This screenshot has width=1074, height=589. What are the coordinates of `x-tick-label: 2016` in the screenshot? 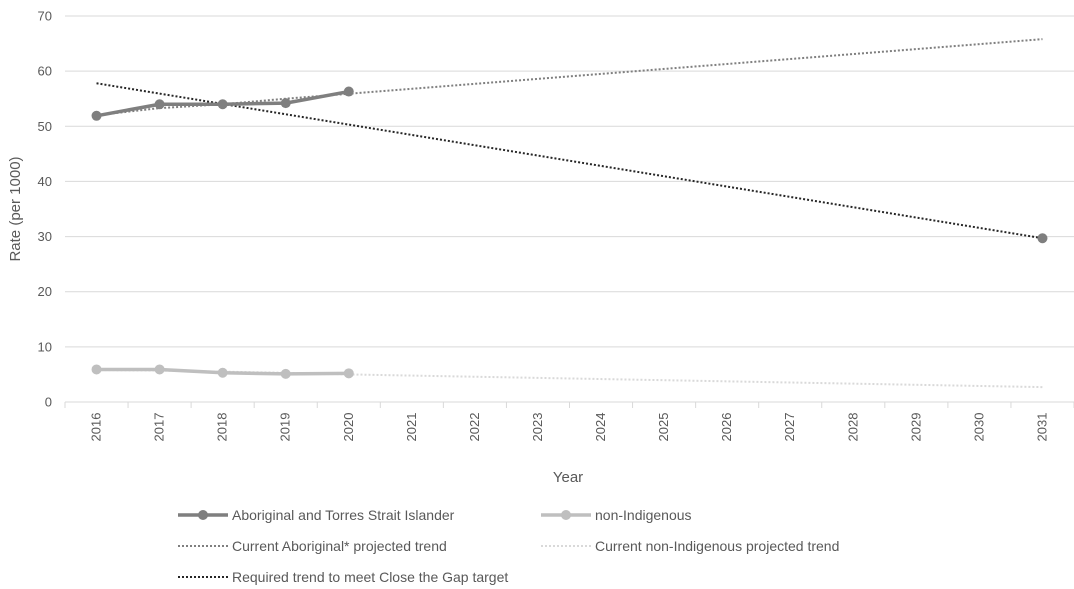 It's located at (96, 427).